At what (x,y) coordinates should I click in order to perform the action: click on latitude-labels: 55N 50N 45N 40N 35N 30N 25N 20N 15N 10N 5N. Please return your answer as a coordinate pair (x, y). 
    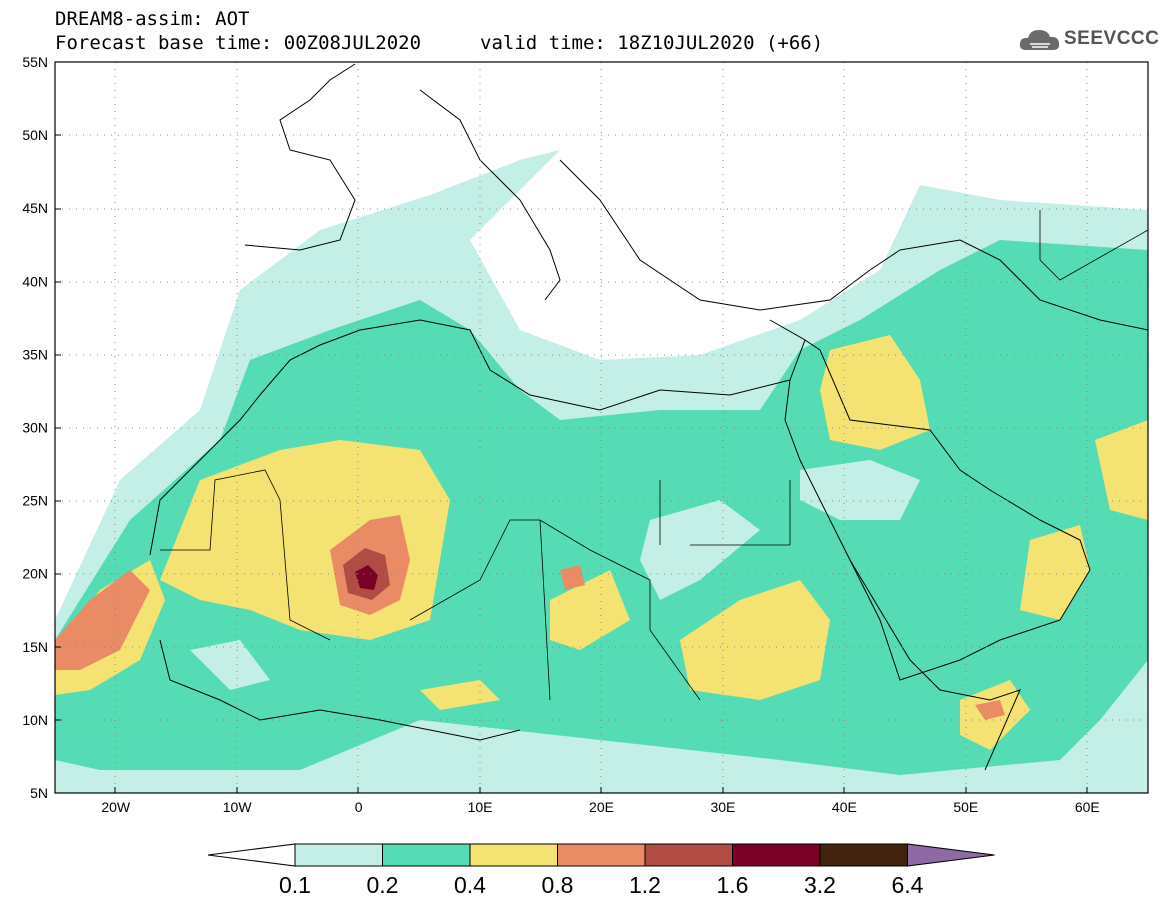
    Looking at the image, I should click on (35, 427).